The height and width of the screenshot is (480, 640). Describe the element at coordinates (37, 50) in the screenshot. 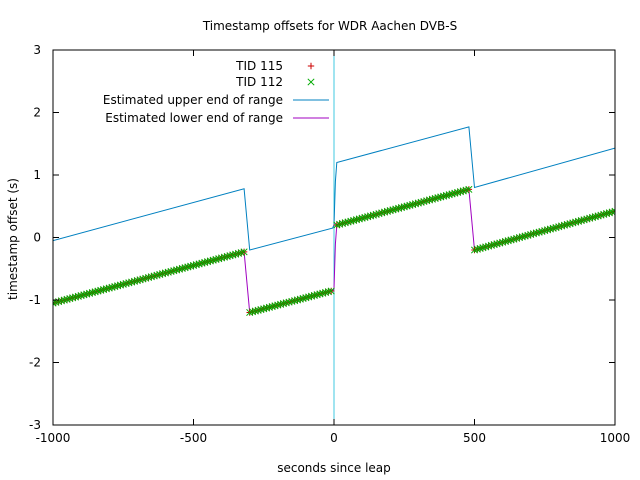

I see `y-tick-label: 3` at that location.